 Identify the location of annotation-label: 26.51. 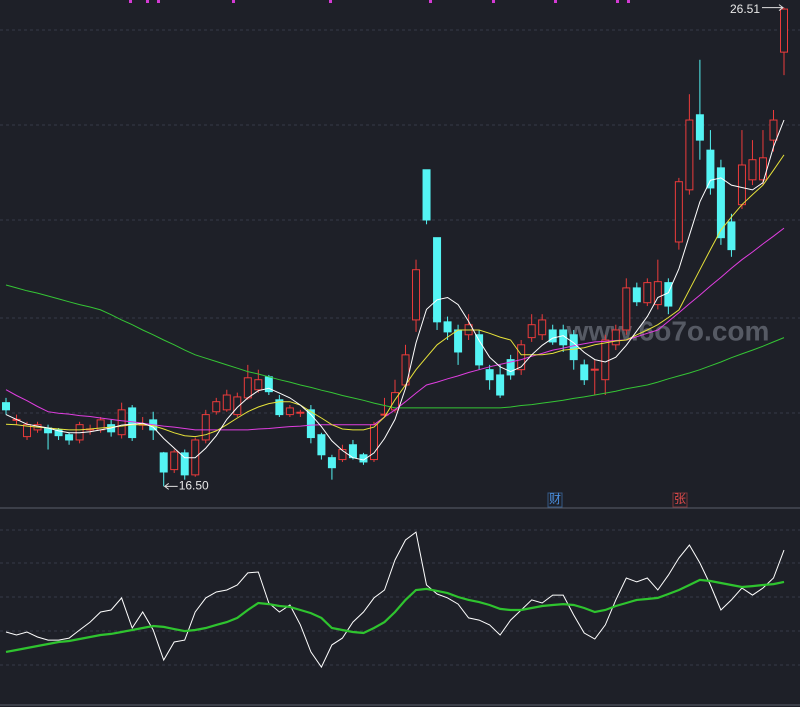
(745, 9).